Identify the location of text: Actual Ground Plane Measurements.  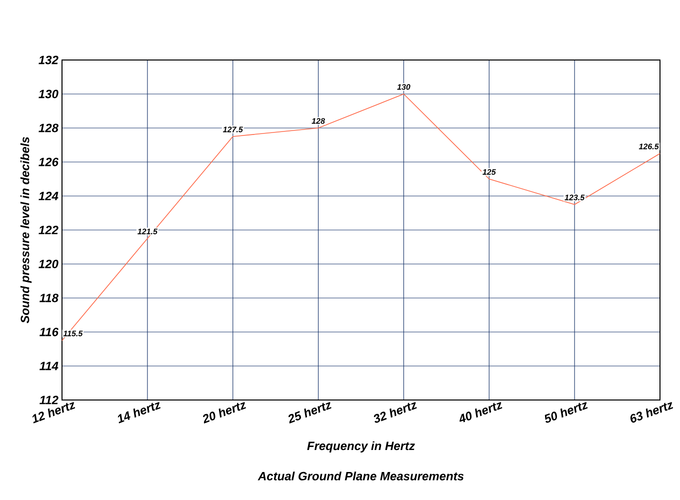
(361, 476).